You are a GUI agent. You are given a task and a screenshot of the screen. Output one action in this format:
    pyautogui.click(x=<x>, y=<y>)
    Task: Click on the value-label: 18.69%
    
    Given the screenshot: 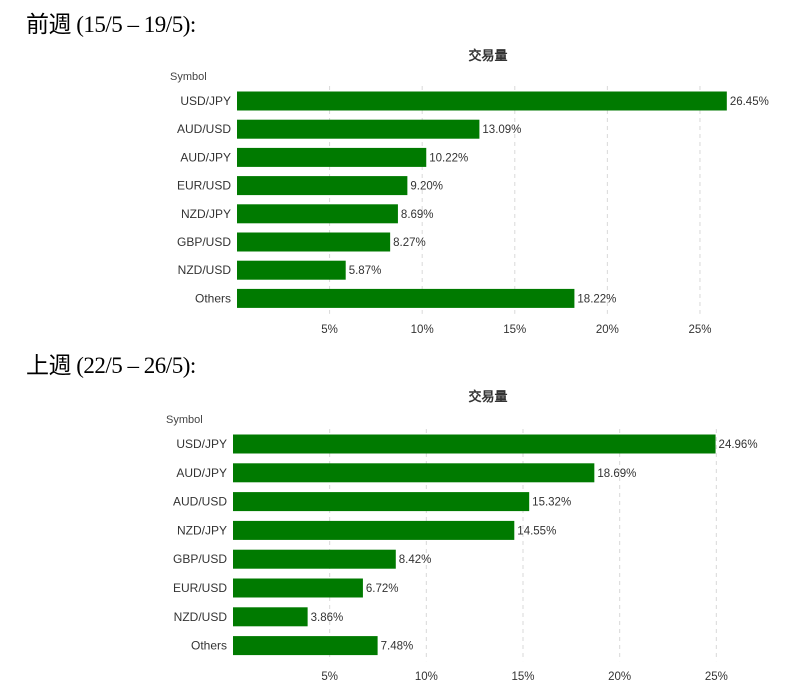 What is the action you would take?
    pyautogui.click(x=616, y=474)
    